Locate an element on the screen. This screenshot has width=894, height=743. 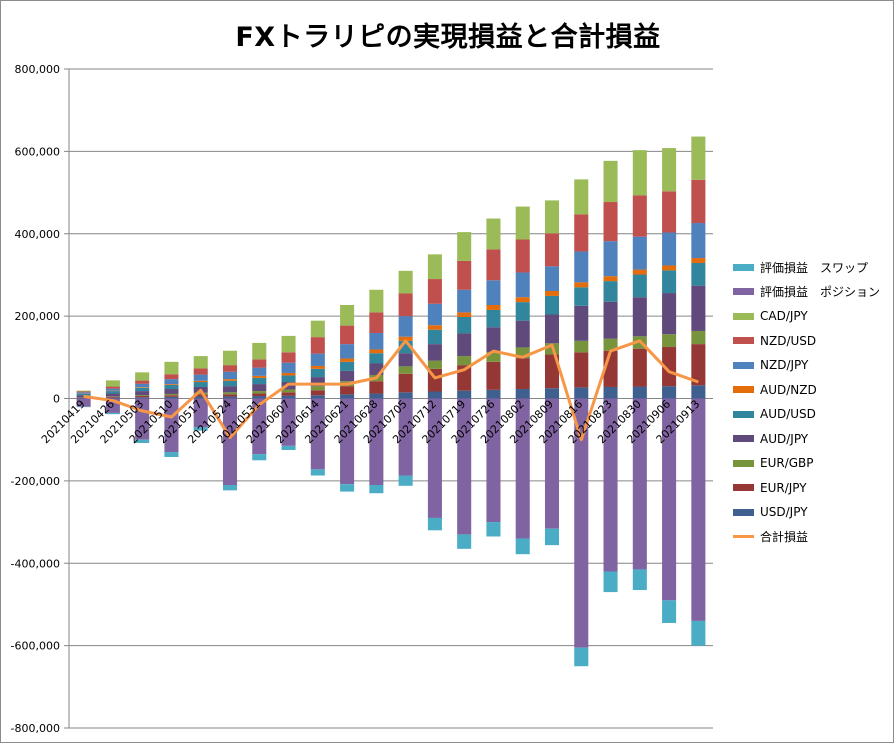
legend-item: 合計損益 is located at coordinates (806, 537).